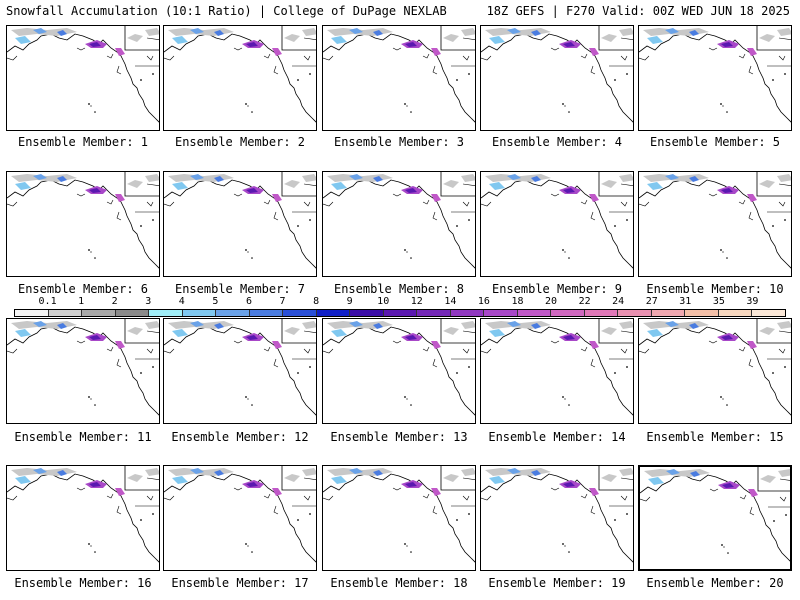 The height and width of the screenshot is (600, 800). Describe the element at coordinates (383, 301) in the screenshot. I see `colorbar-tick-label: 10` at that location.